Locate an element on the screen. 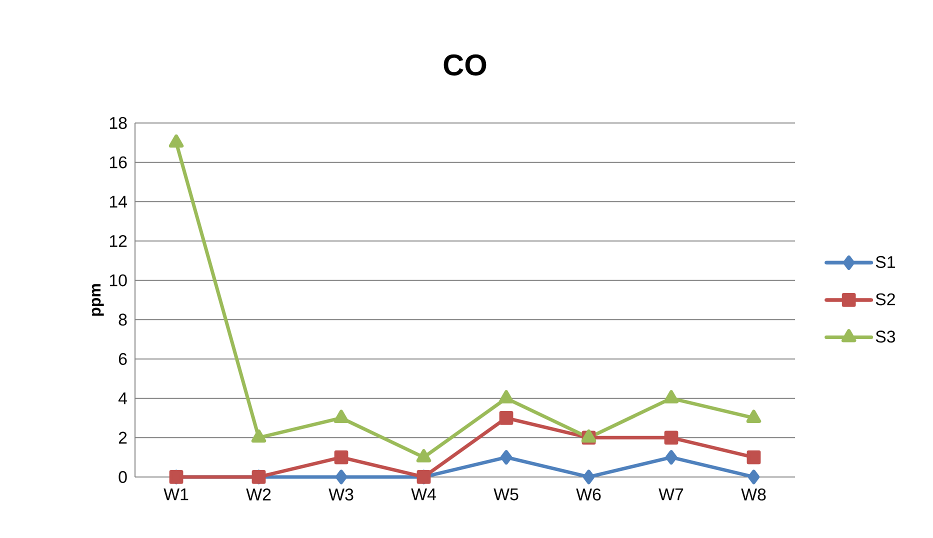  x-tick-label: W4 is located at coordinates (423, 494).